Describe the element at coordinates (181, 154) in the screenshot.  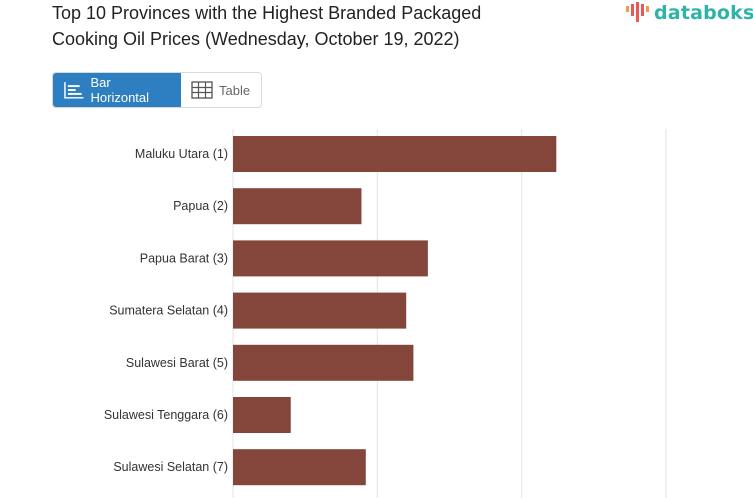
I see `category-label: Maluku Utara (1)` at that location.